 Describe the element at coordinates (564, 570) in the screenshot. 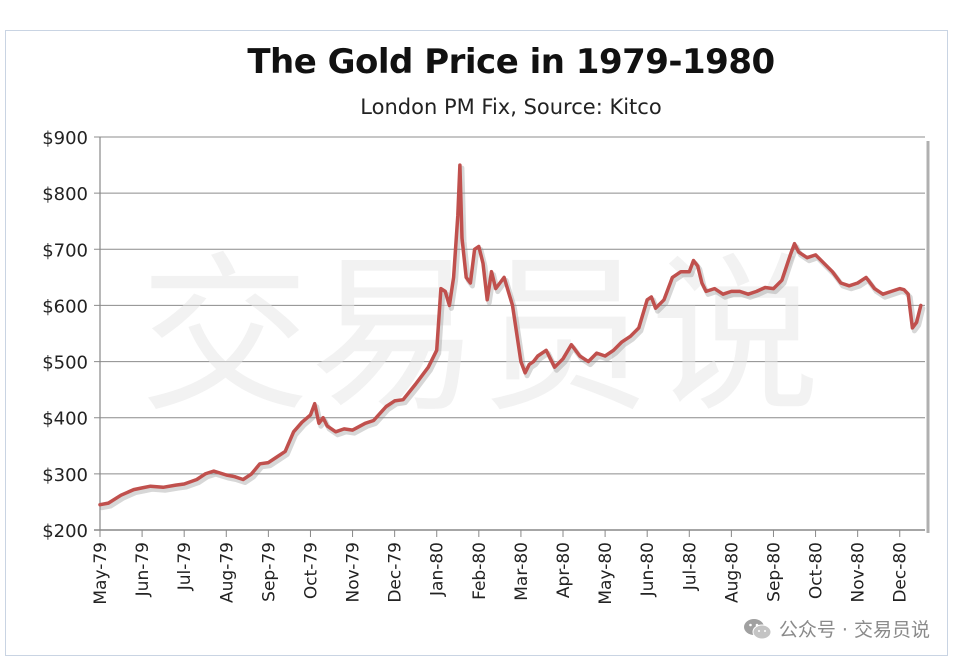

I see `x-tick-label: Apr-80` at that location.